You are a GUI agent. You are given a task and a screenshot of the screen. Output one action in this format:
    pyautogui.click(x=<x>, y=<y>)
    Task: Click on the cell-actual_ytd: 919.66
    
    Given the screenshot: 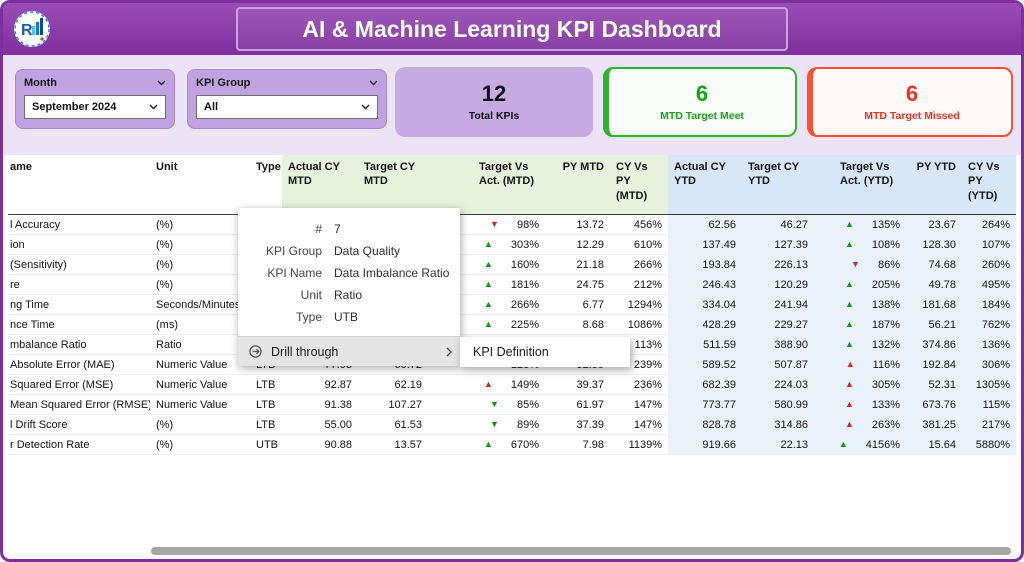 What is the action you would take?
    pyautogui.click(x=705, y=444)
    